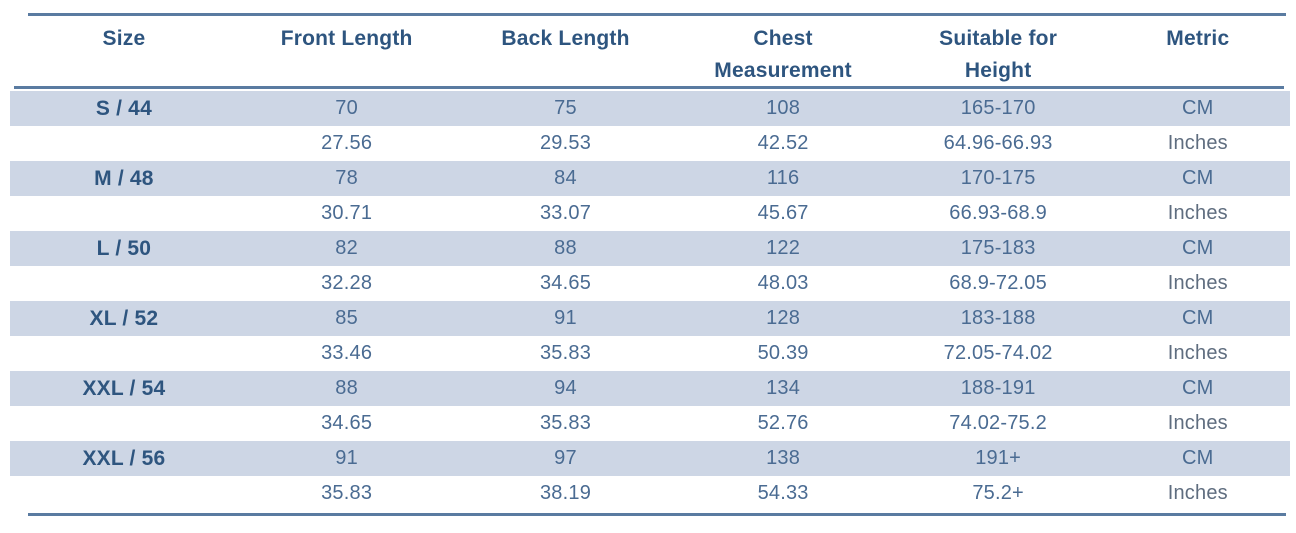 Image resolution: width=1296 pixels, height=533 pixels. Describe the element at coordinates (346, 458) in the screenshot. I see `cell-front-length: 91` at that location.